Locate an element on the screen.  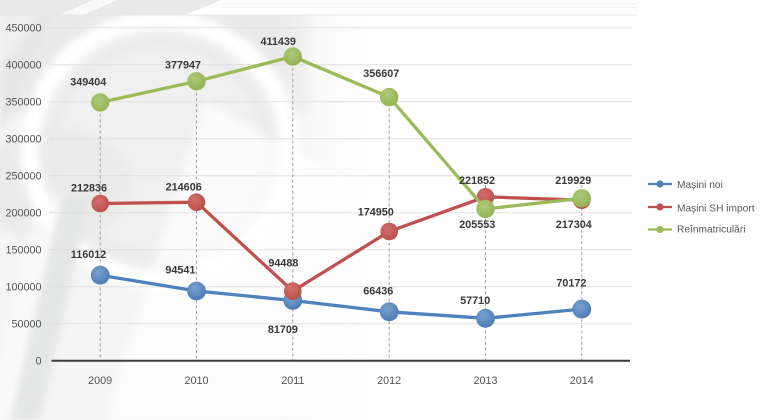
svg-text: 377947 is located at coordinates (183, 66).